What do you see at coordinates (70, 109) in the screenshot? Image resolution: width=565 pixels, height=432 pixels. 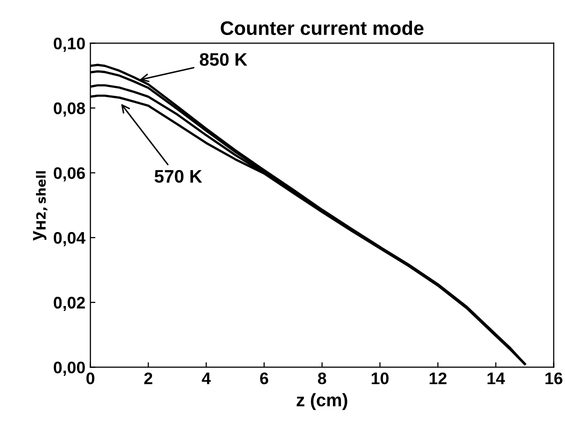 I see `y-tick-label: 0,08` at bounding box center [70, 109].